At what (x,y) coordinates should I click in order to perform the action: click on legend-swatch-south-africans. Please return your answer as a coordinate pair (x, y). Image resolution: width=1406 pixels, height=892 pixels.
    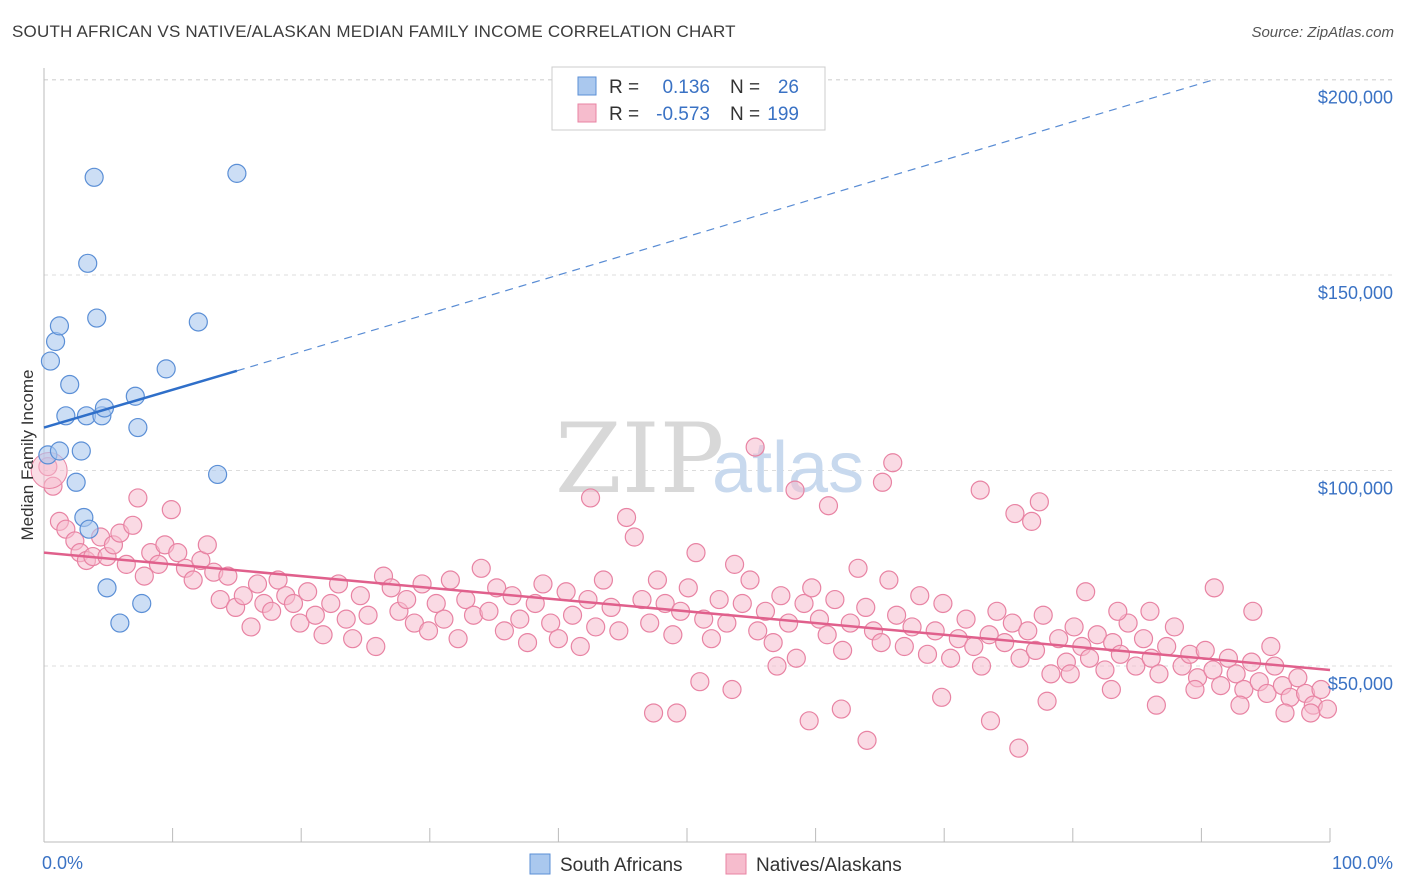
    Looking at the image, I should click on (540, 864).